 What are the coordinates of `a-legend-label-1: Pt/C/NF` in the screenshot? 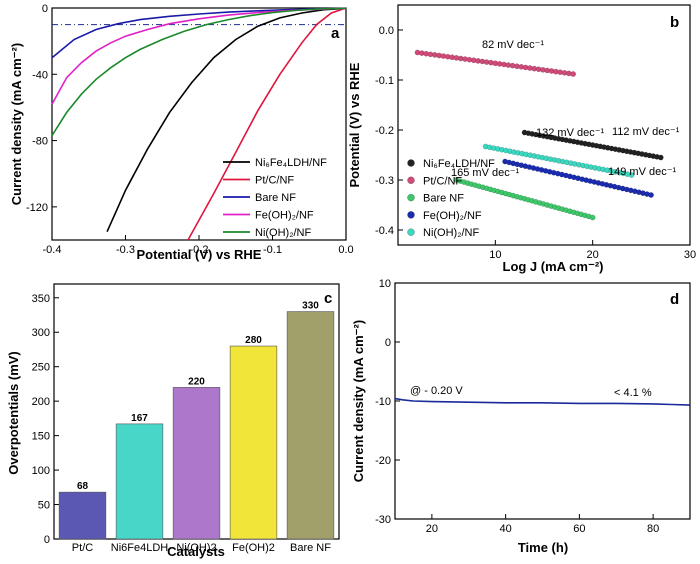 It's located at (274, 181).